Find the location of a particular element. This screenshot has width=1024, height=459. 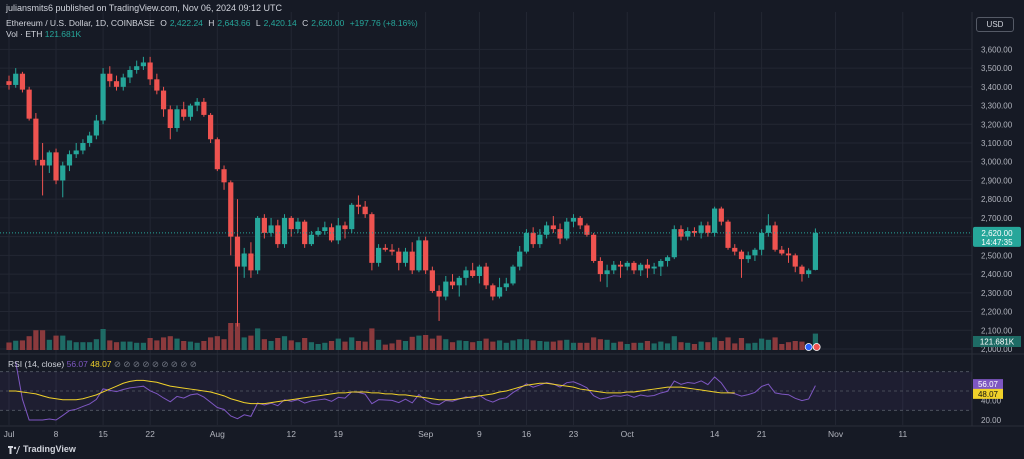

footer-brand: TradingView is located at coordinates (42, 449).